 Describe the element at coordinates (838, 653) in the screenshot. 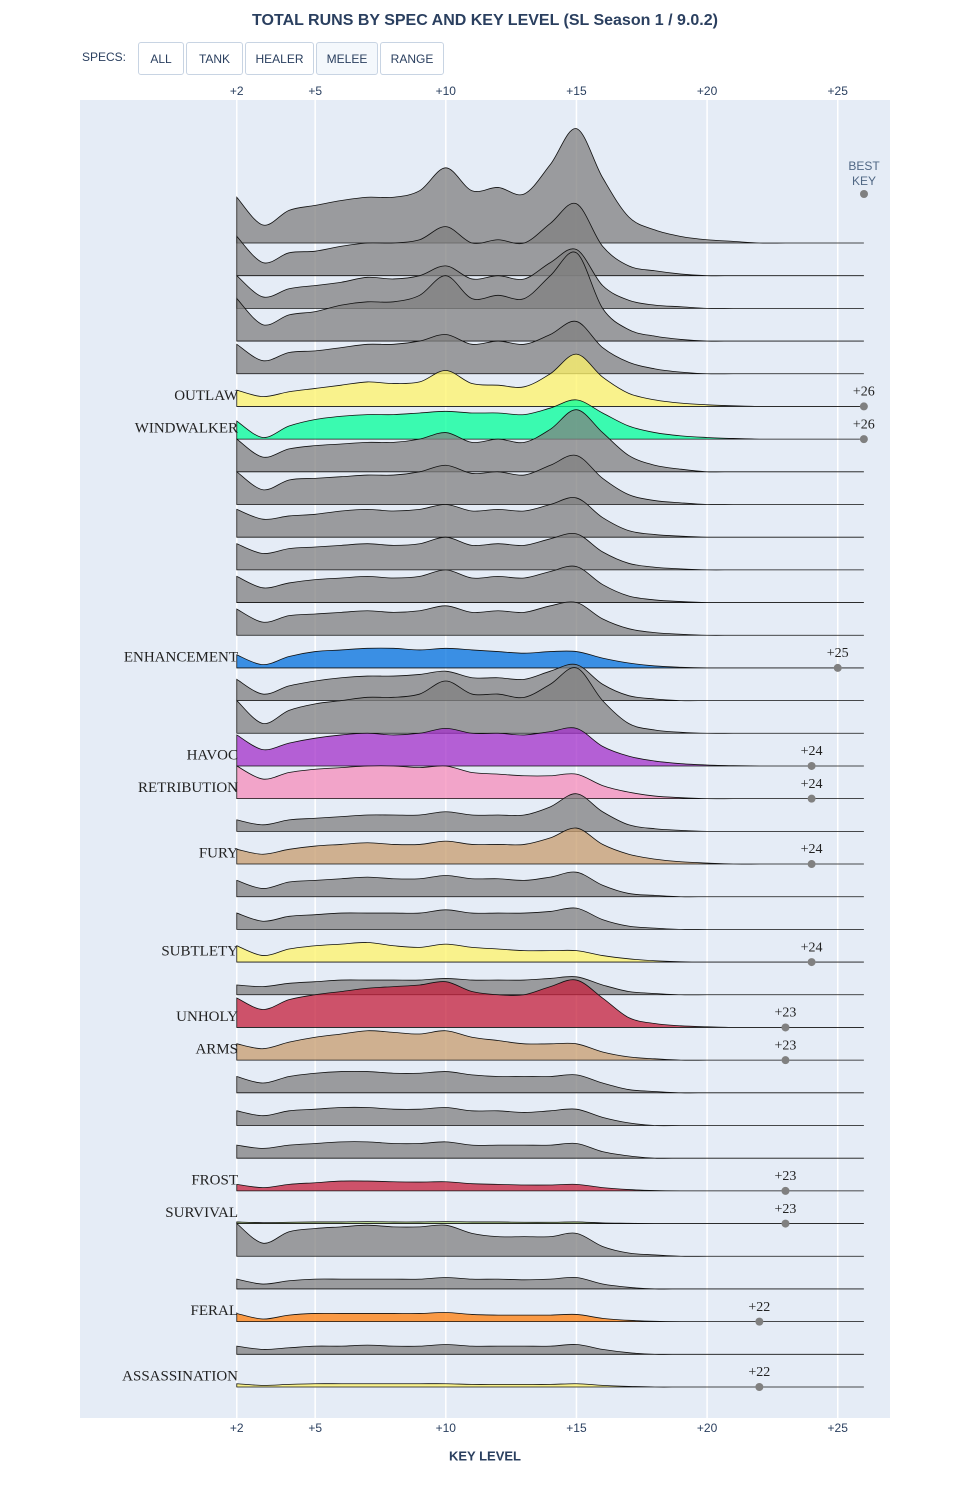

I see `best-key-label: +25` at that location.